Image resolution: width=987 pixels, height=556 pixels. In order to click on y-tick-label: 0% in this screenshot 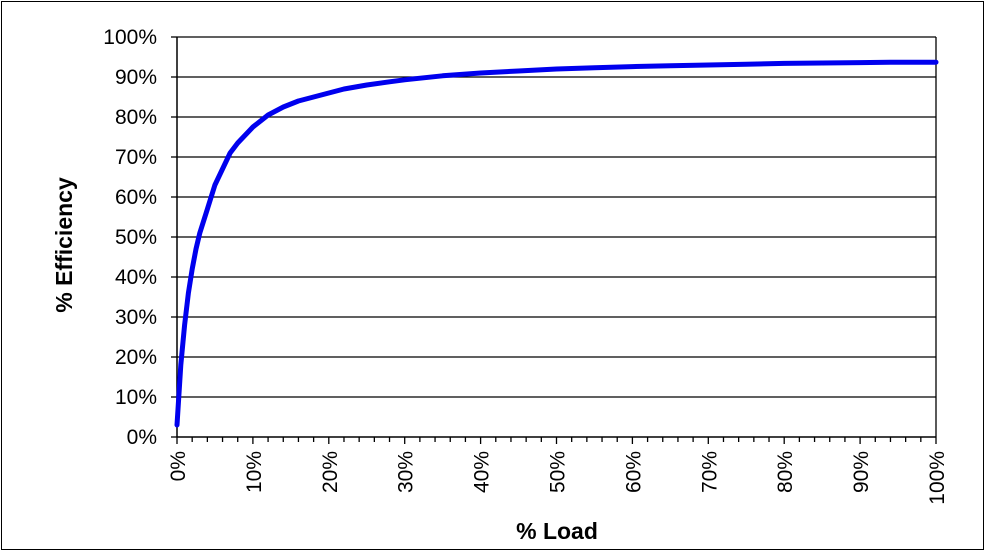, I will do `click(142, 437)`.